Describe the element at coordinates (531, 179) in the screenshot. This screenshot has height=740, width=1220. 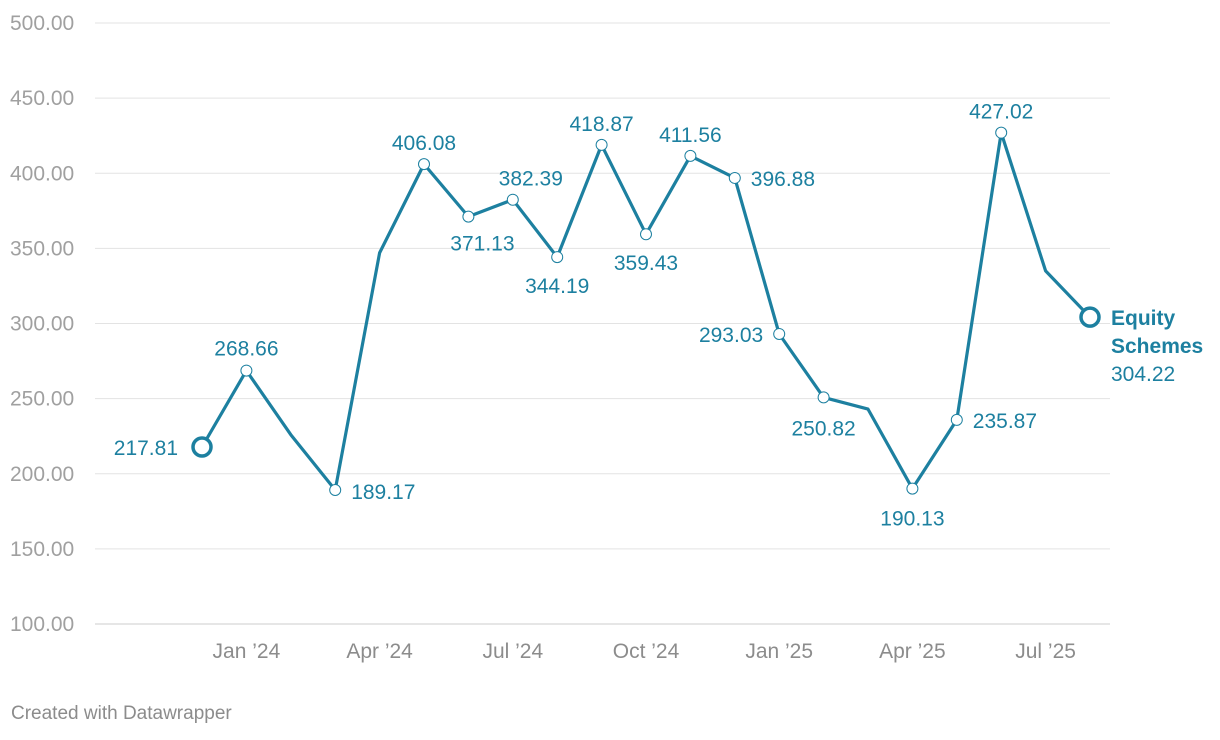
I see `data-label: 382.39` at that location.